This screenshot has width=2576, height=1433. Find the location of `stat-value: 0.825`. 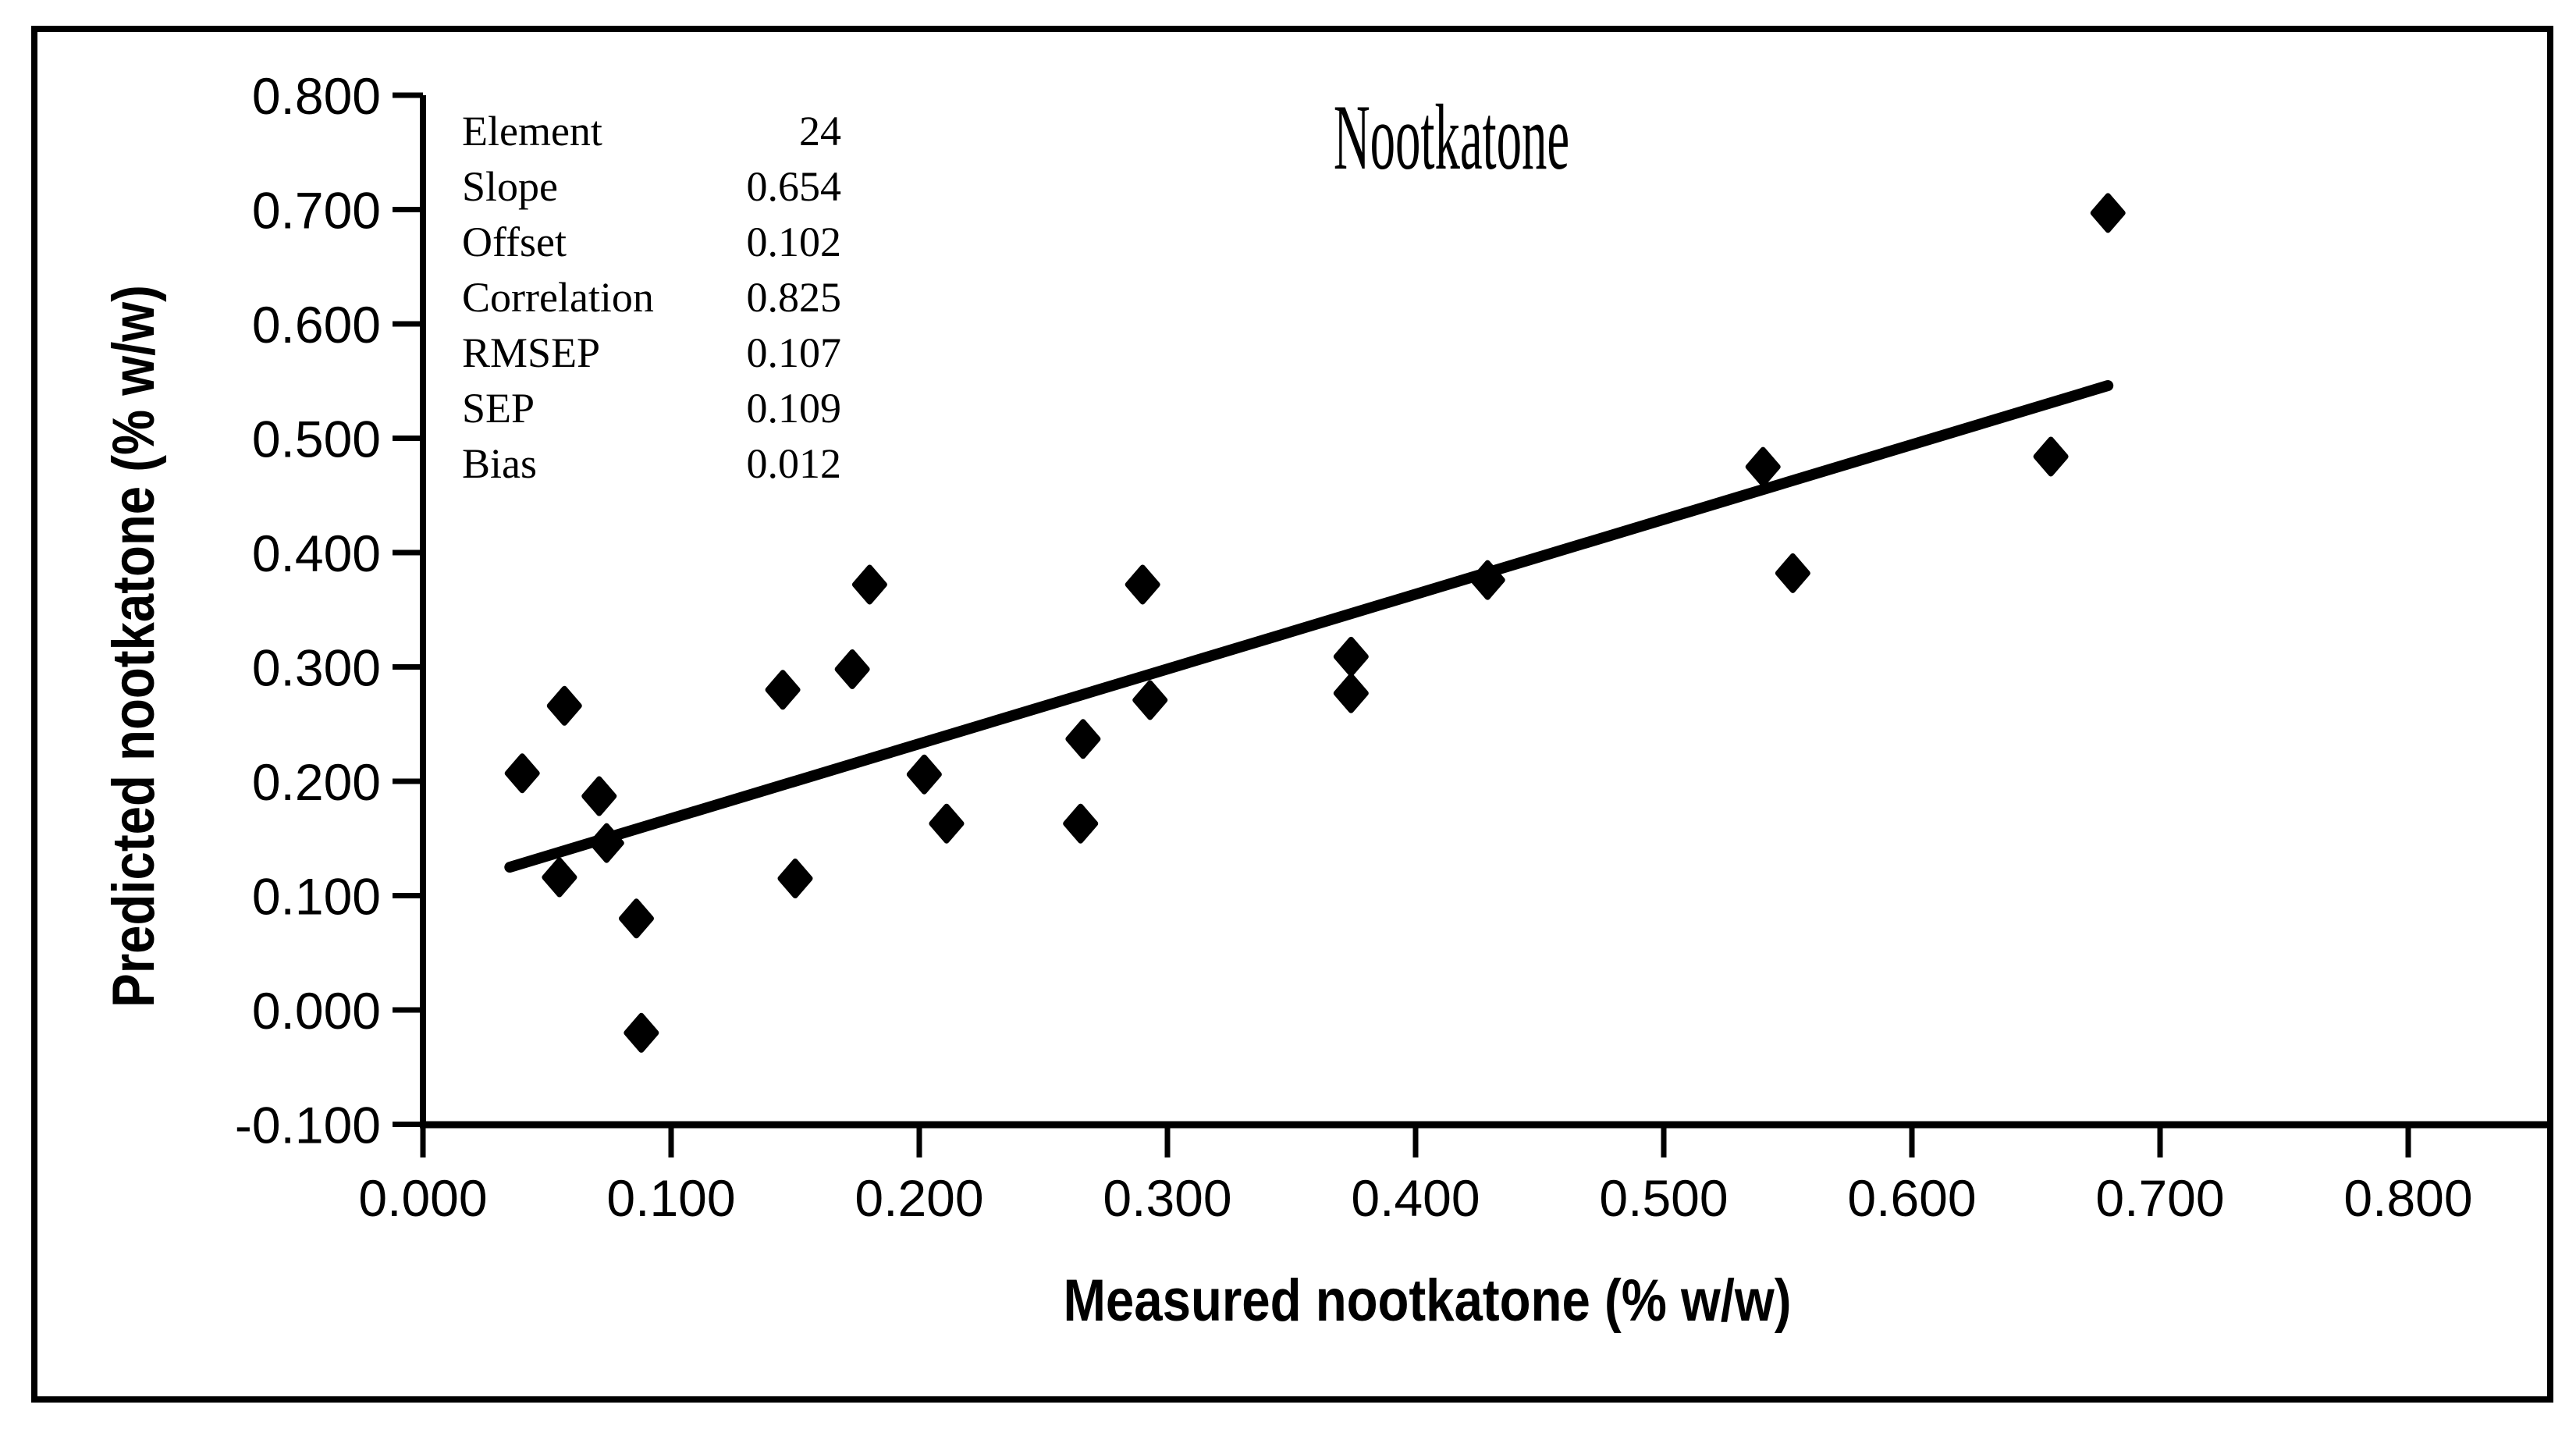

stat-value: 0.825 is located at coordinates (794, 297).